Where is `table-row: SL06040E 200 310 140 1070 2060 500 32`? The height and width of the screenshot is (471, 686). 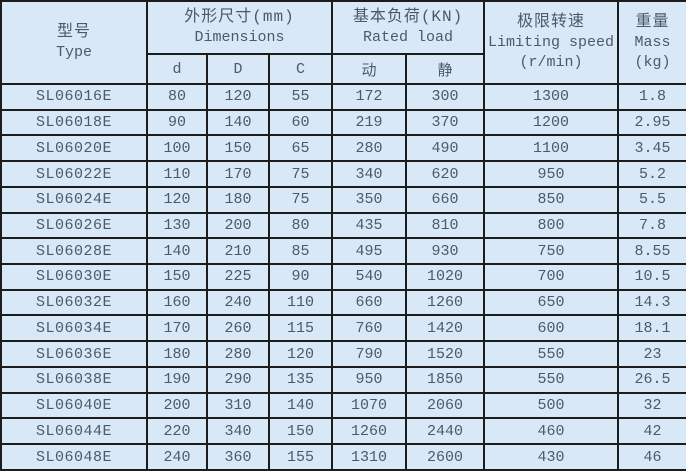
table-row: SL06040E 200 310 140 1070 2060 500 32 is located at coordinates (343, 405).